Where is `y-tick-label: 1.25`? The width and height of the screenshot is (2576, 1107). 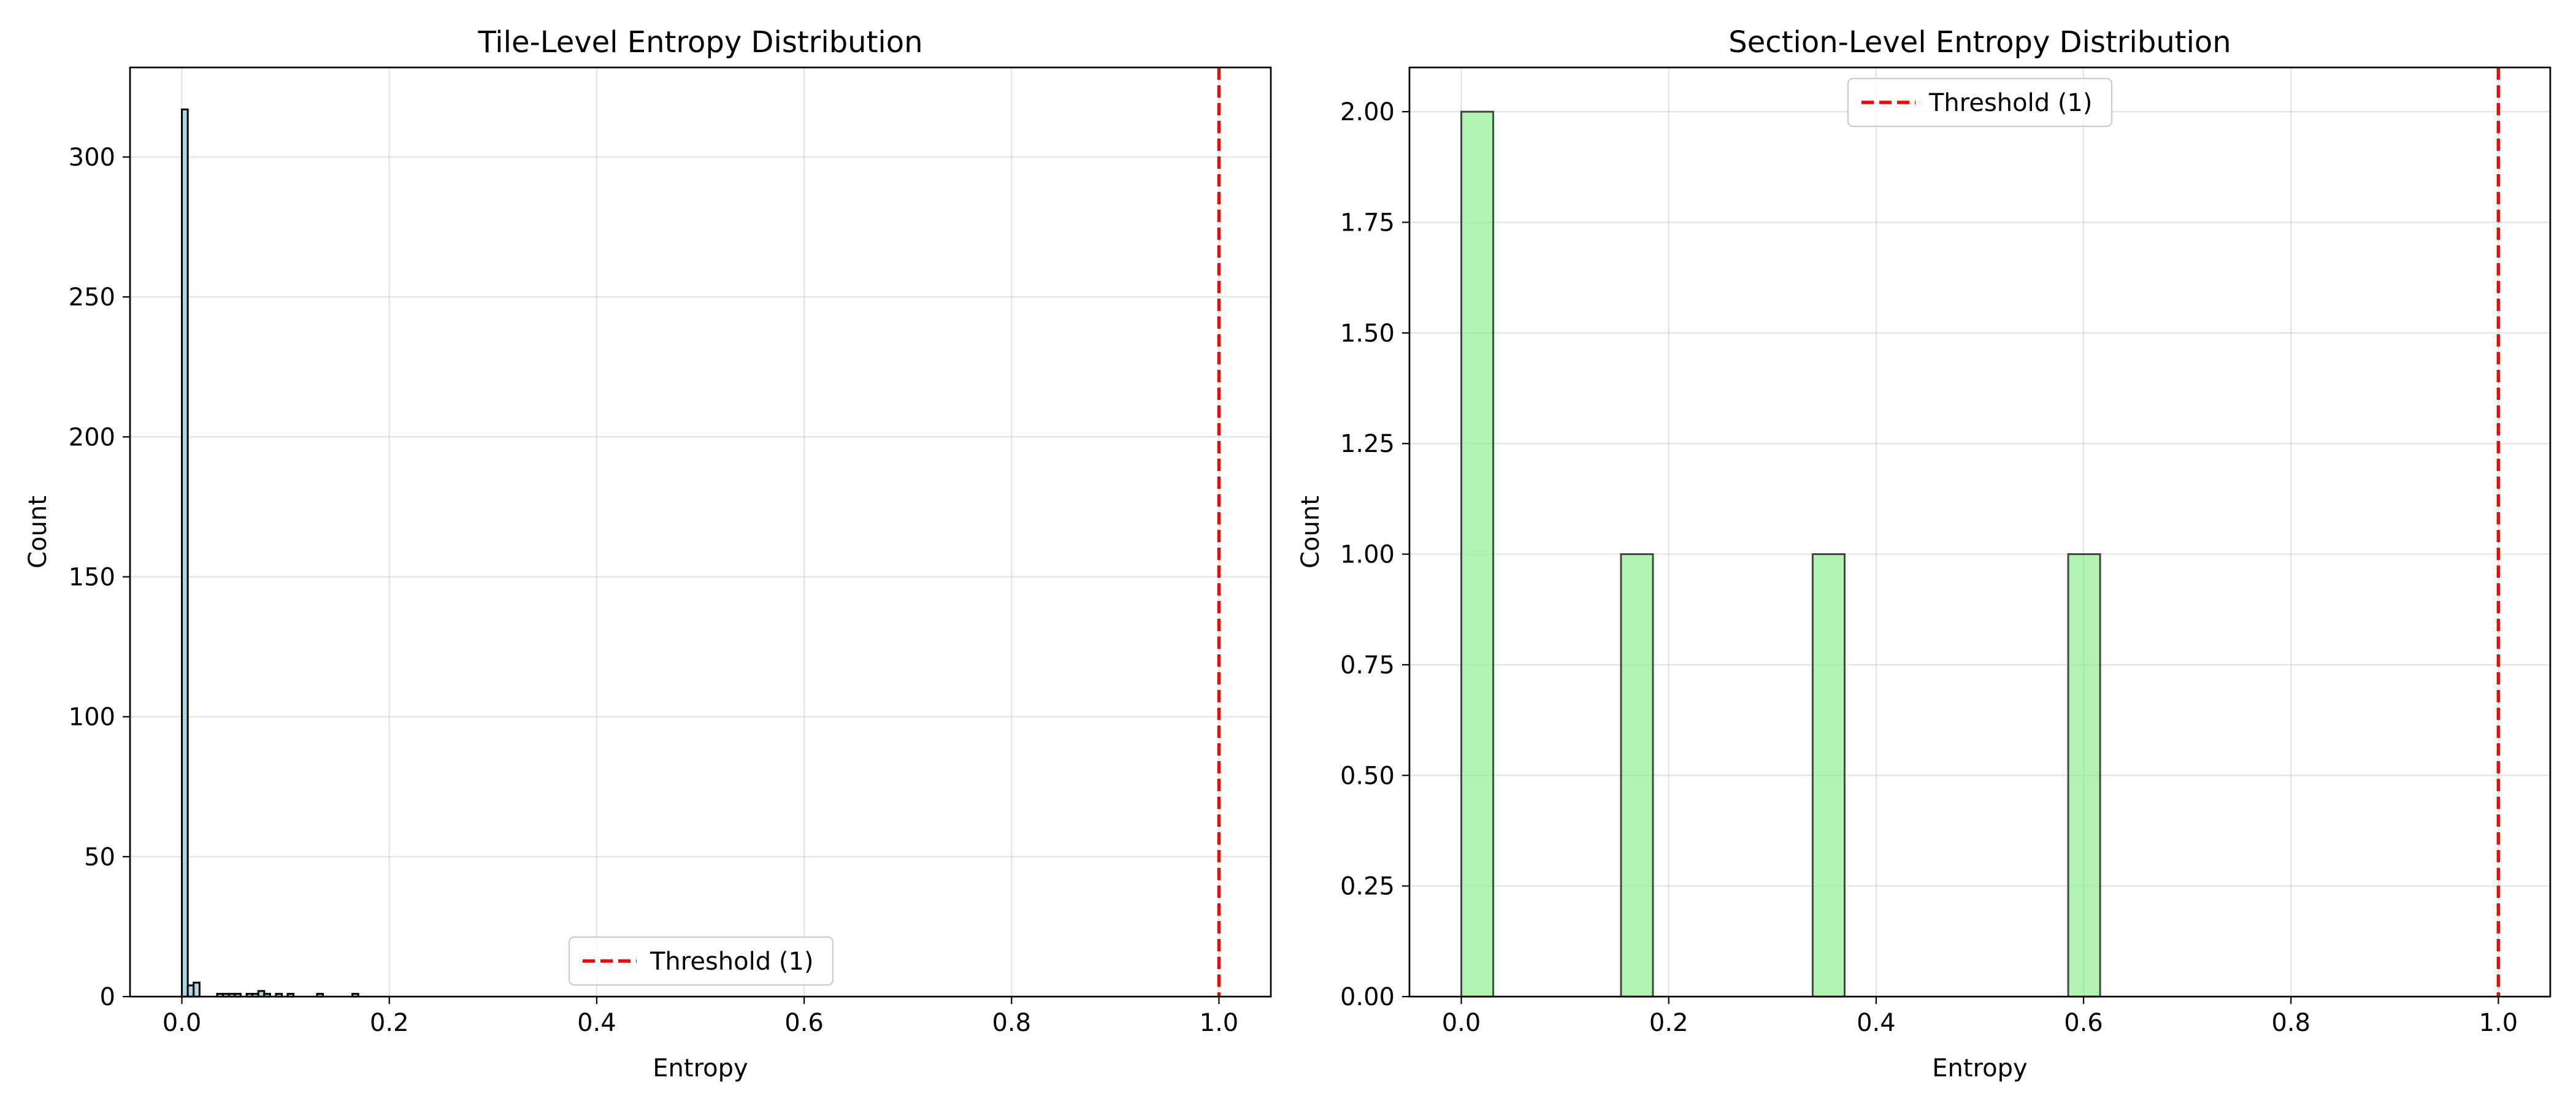 y-tick-label: 1.25 is located at coordinates (1367, 444).